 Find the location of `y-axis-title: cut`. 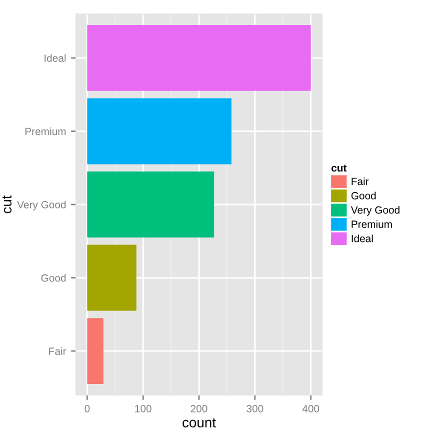

y-axis-title: cut is located at coordinates (7, 204).